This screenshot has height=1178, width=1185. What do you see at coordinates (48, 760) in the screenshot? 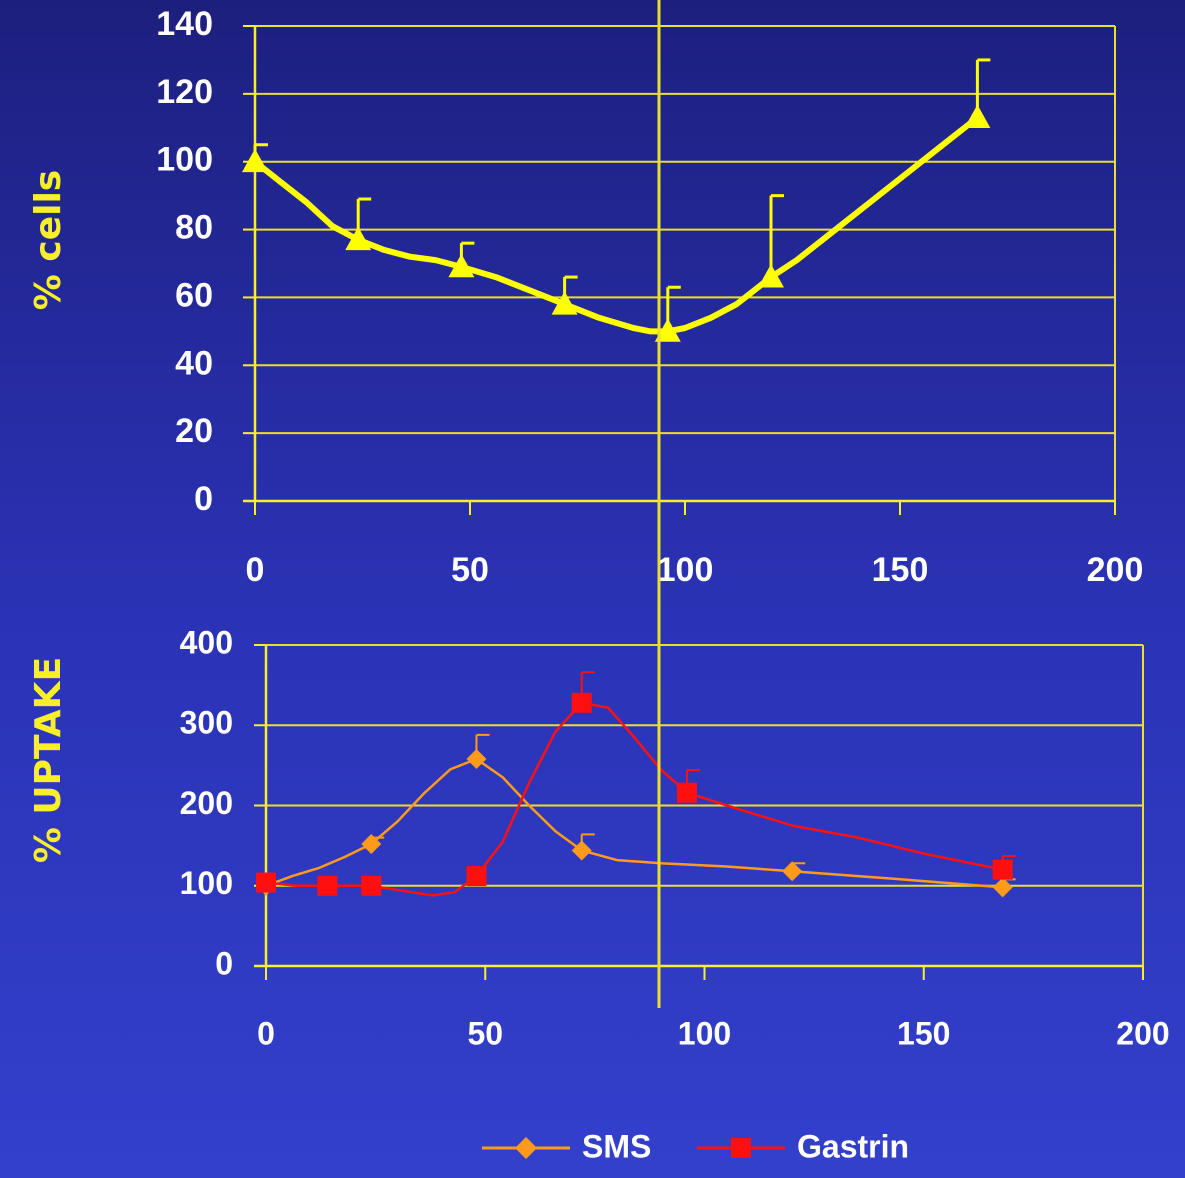
I see `uptake-y-axis-label: % UPTAKE` at bounding box center [48, 760].